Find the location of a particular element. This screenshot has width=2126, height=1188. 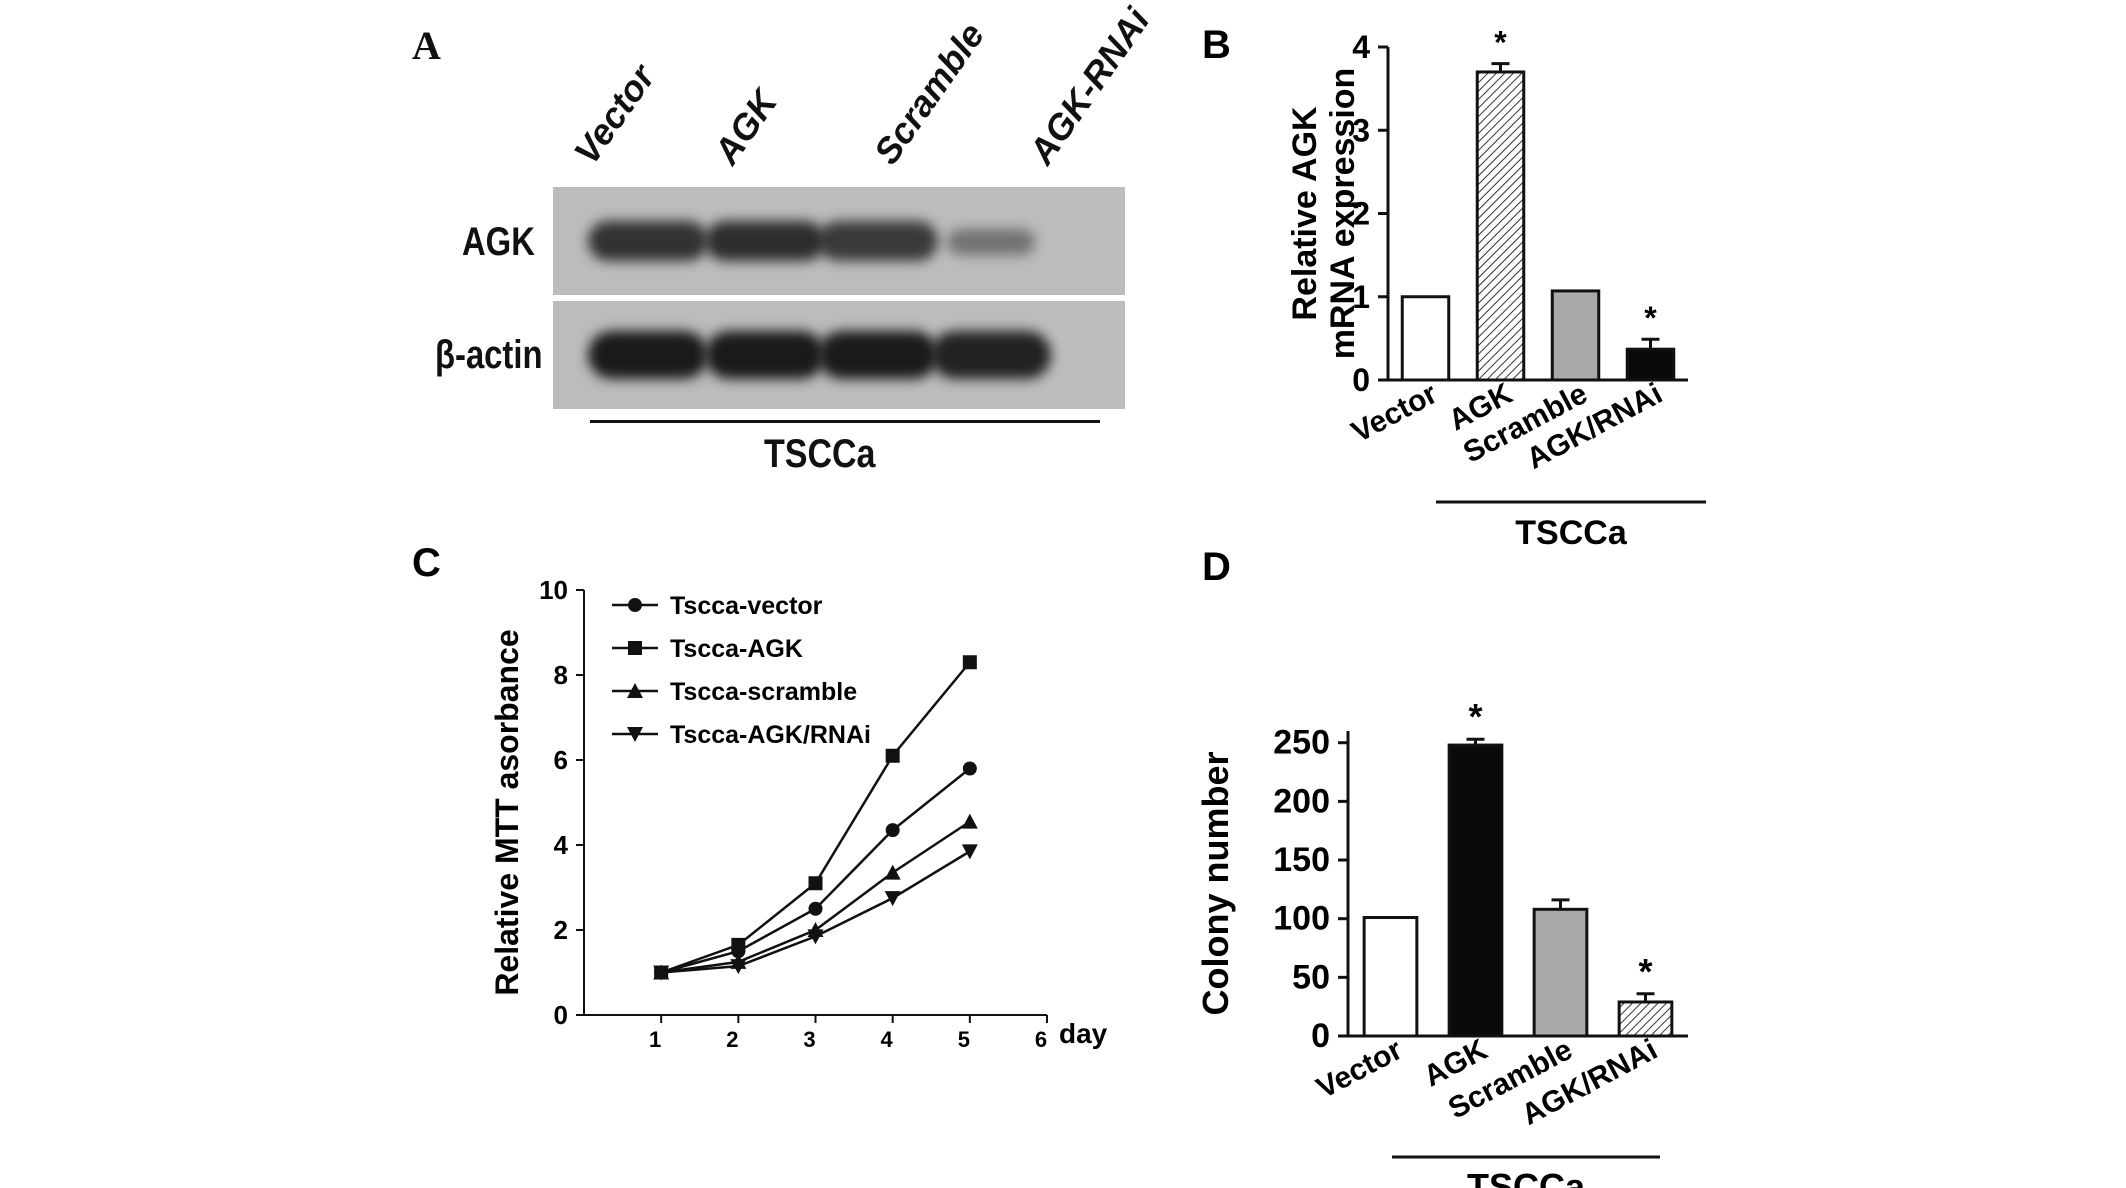

legend-entry: Tscca-scramble is located at coordinates (734, 692).